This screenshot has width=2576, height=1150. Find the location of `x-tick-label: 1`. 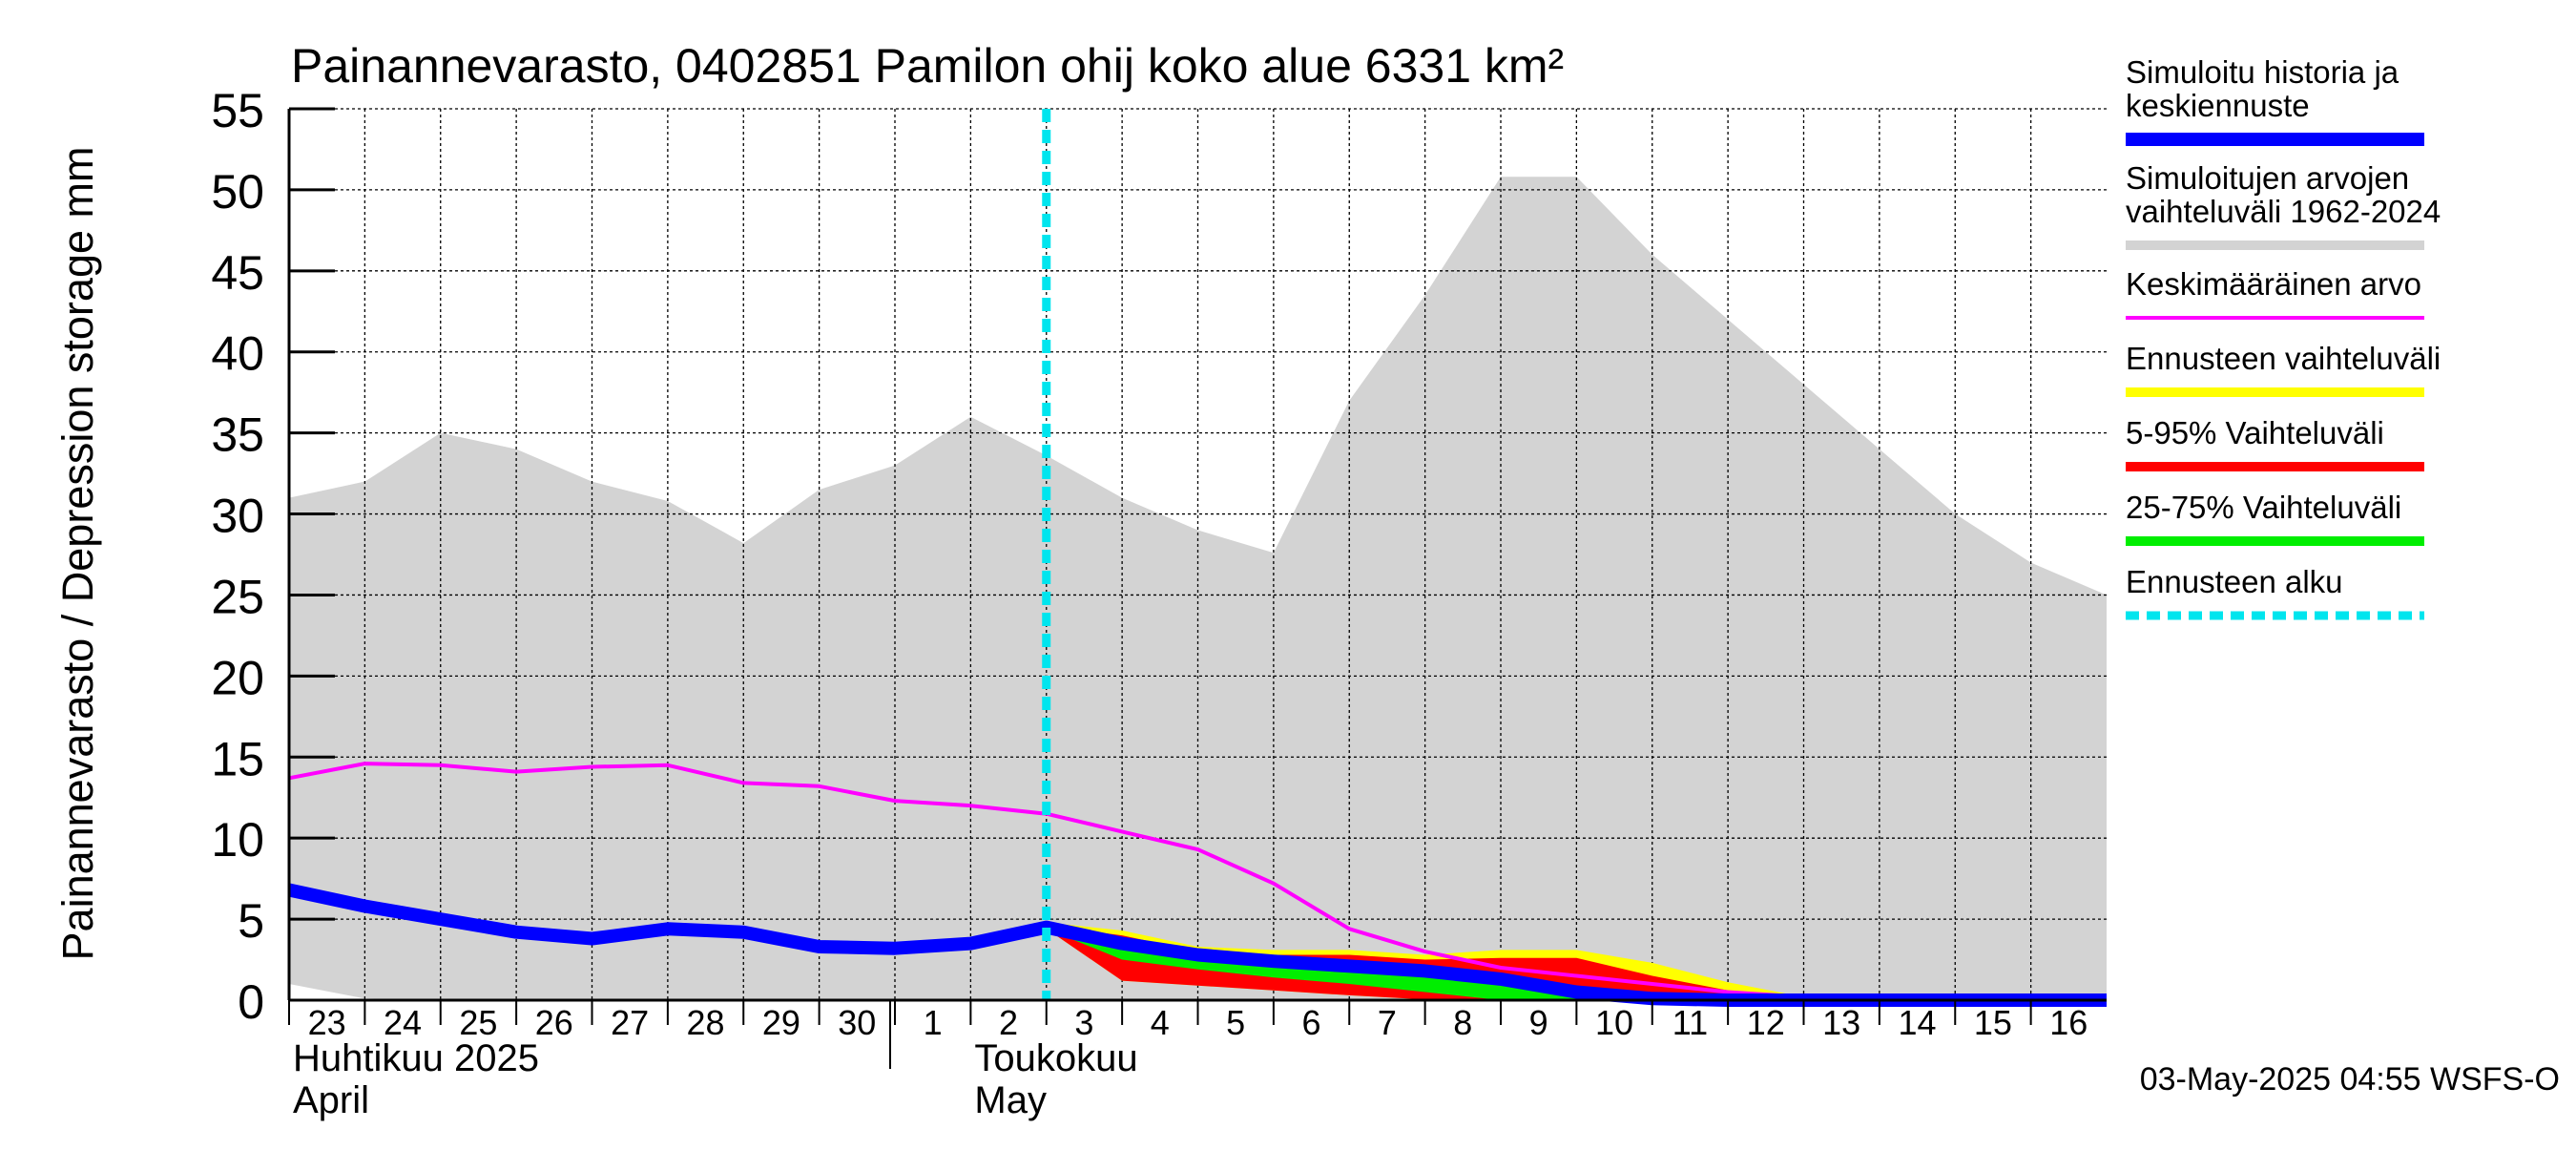

x-tick-label: 1 is located at coordinates (933, 1023).